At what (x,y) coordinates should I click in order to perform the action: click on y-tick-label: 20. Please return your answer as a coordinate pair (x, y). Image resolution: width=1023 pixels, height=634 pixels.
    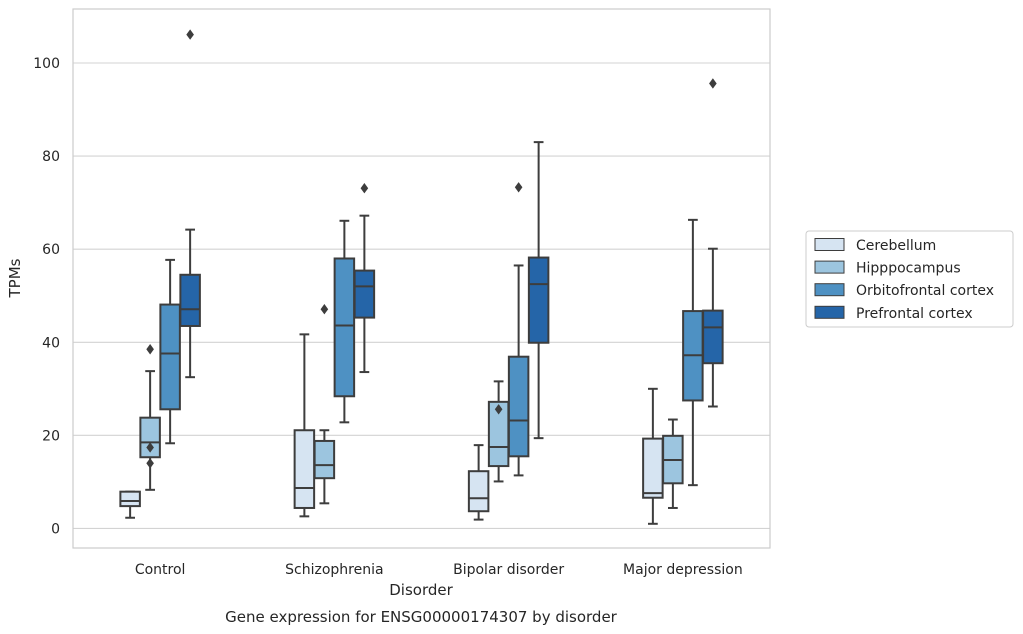
    Looking at the image, I should click on (51, 436).